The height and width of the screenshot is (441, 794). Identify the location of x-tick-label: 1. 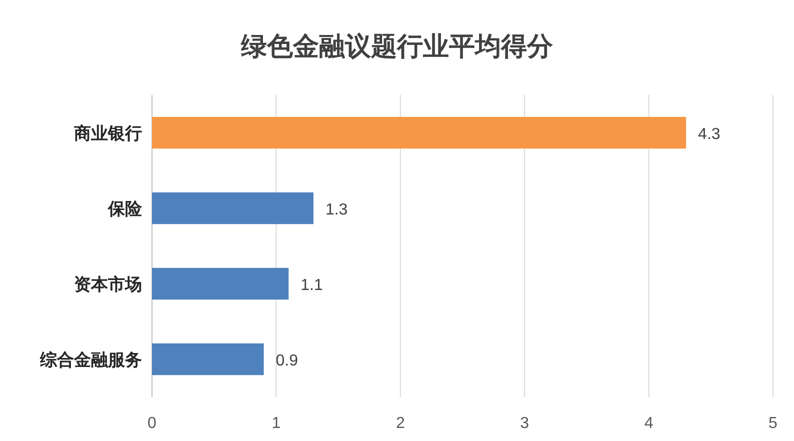
(276, 423).